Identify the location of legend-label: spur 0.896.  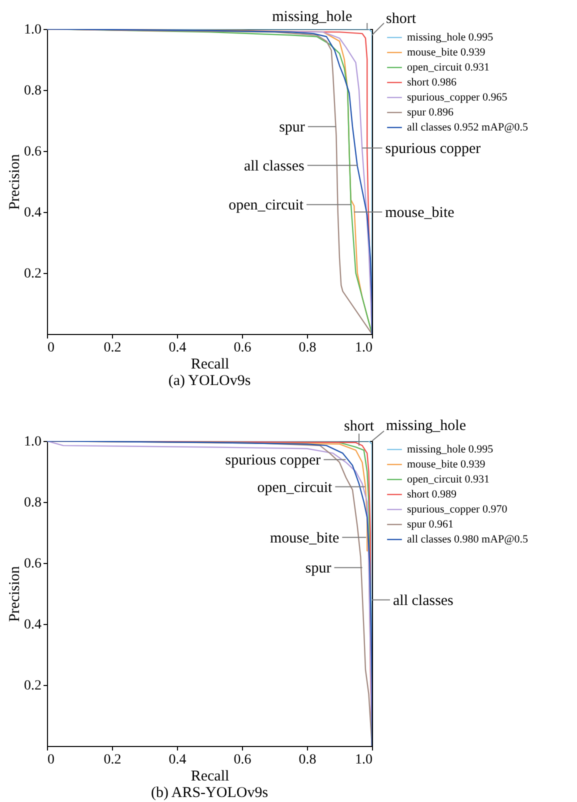
(430, 112).